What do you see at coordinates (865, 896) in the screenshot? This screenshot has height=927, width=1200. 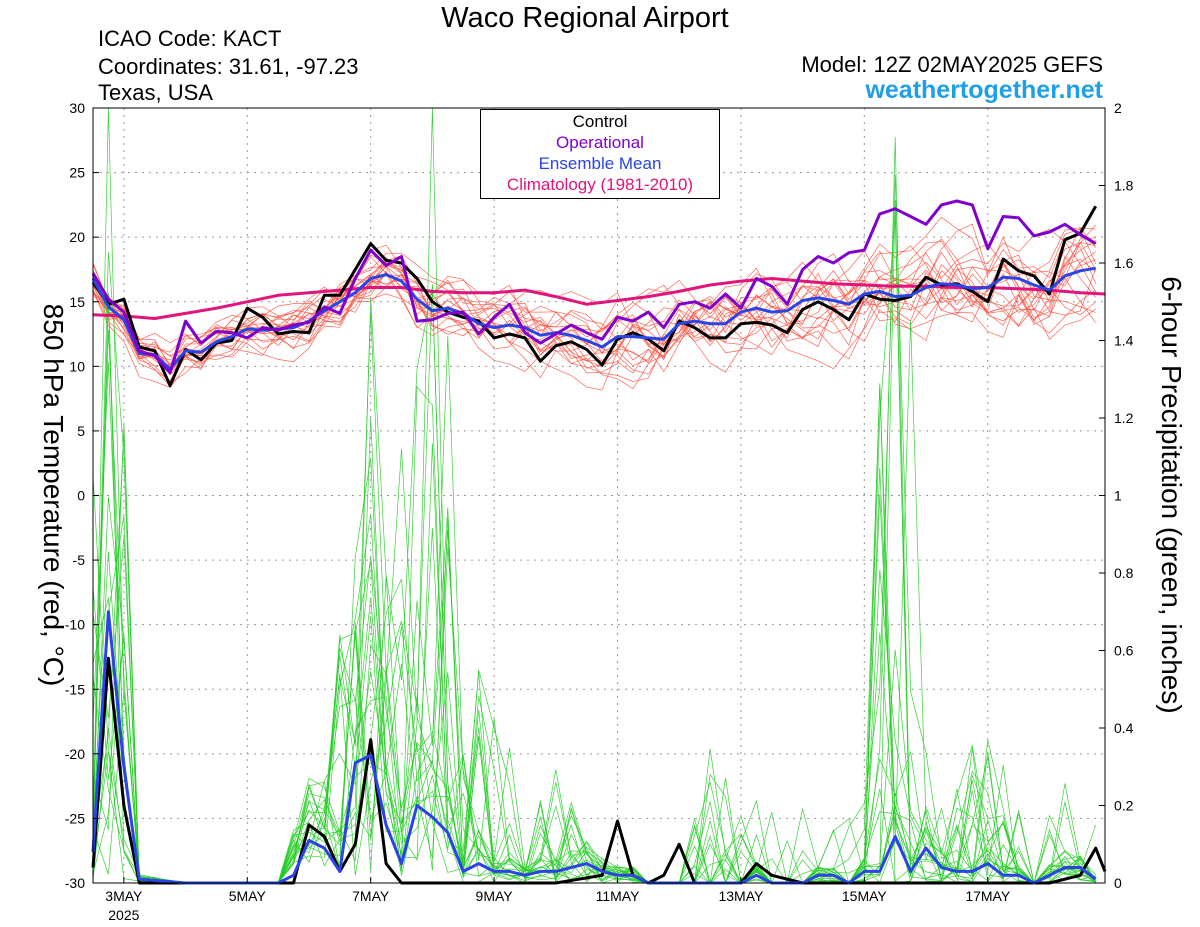 I see `x-tick-label: 15MAY` at bounding box center [865, 896].